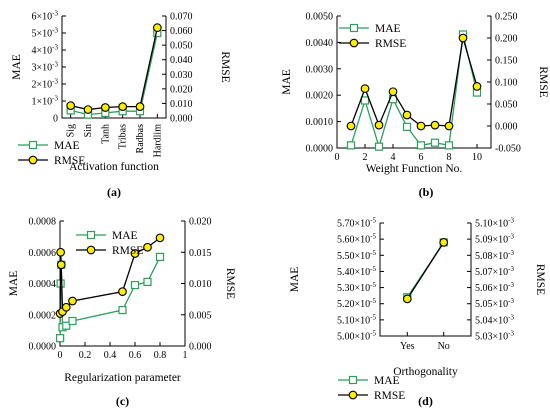 This screenshot has height=414, width=550. I want to click on x-axis-label: Orthogonality, so click(425, 372).